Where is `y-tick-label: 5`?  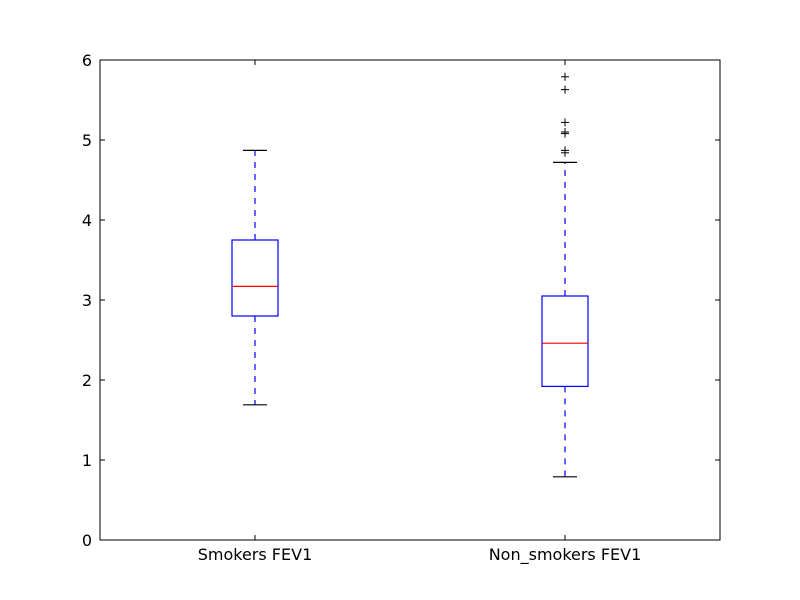
y-tick-label: 5 is located at coordinates (87, 140).